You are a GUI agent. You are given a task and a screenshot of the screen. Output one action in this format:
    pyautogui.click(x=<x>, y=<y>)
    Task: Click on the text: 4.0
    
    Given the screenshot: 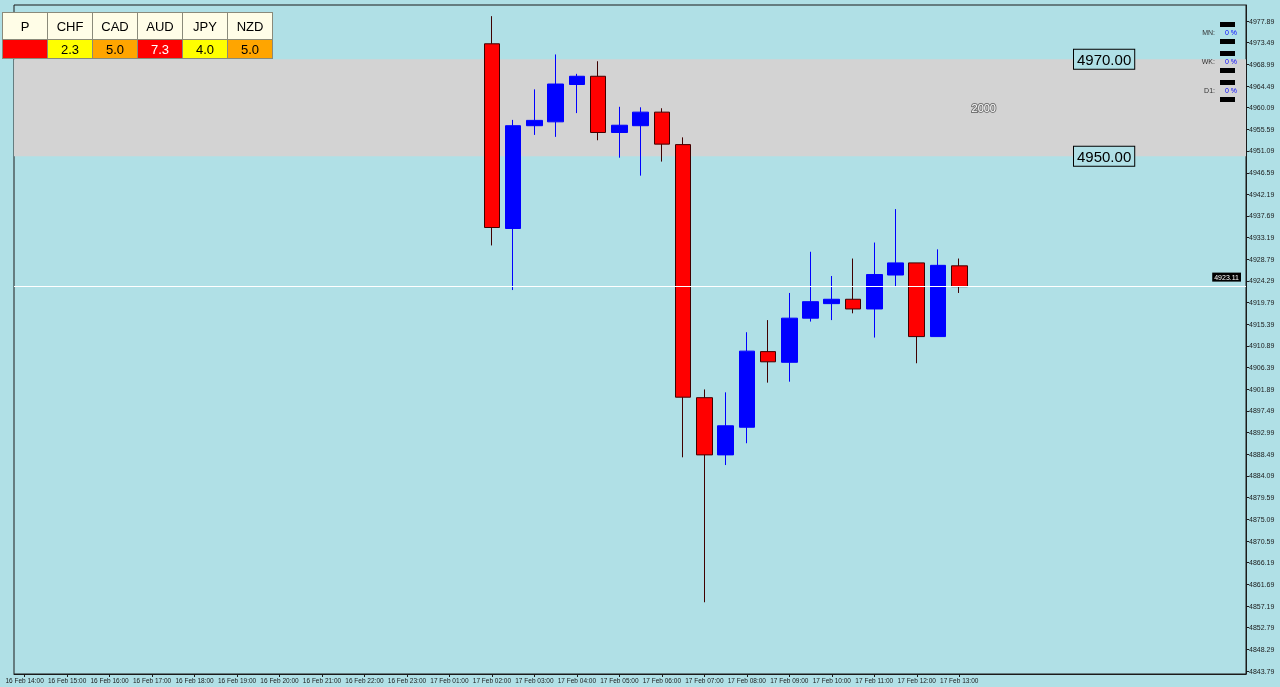 What is the action you would take?
    pyautogui.click(x=205, y=49)
    